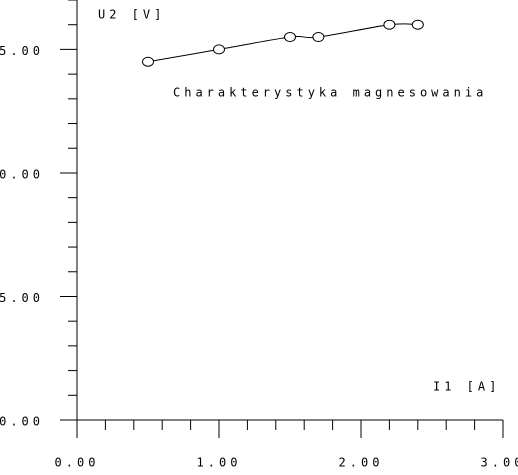 This screenshot has height=475, width=518. What do you see at coordinates (361, 463) in the screenshot?
I see `x-tick-label: 2.00` at bounding box center [361, 463].